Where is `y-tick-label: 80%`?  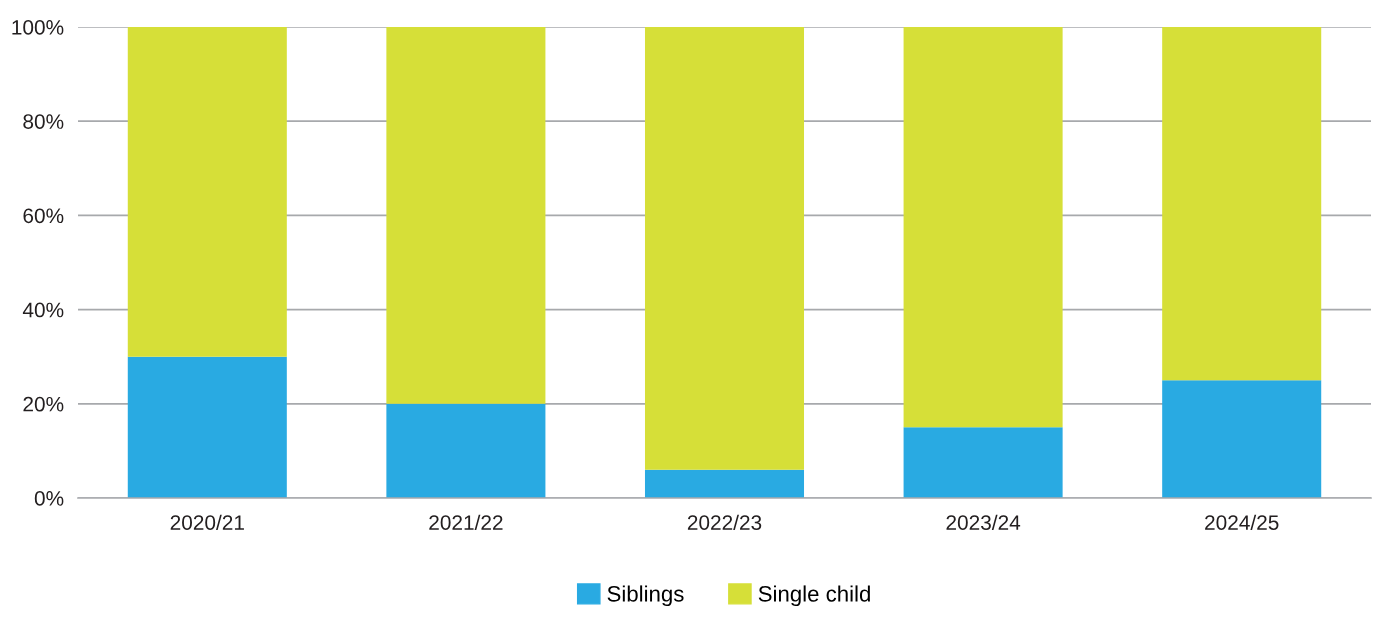
y-tick-label: 80% is located at coordinates (43, 121).